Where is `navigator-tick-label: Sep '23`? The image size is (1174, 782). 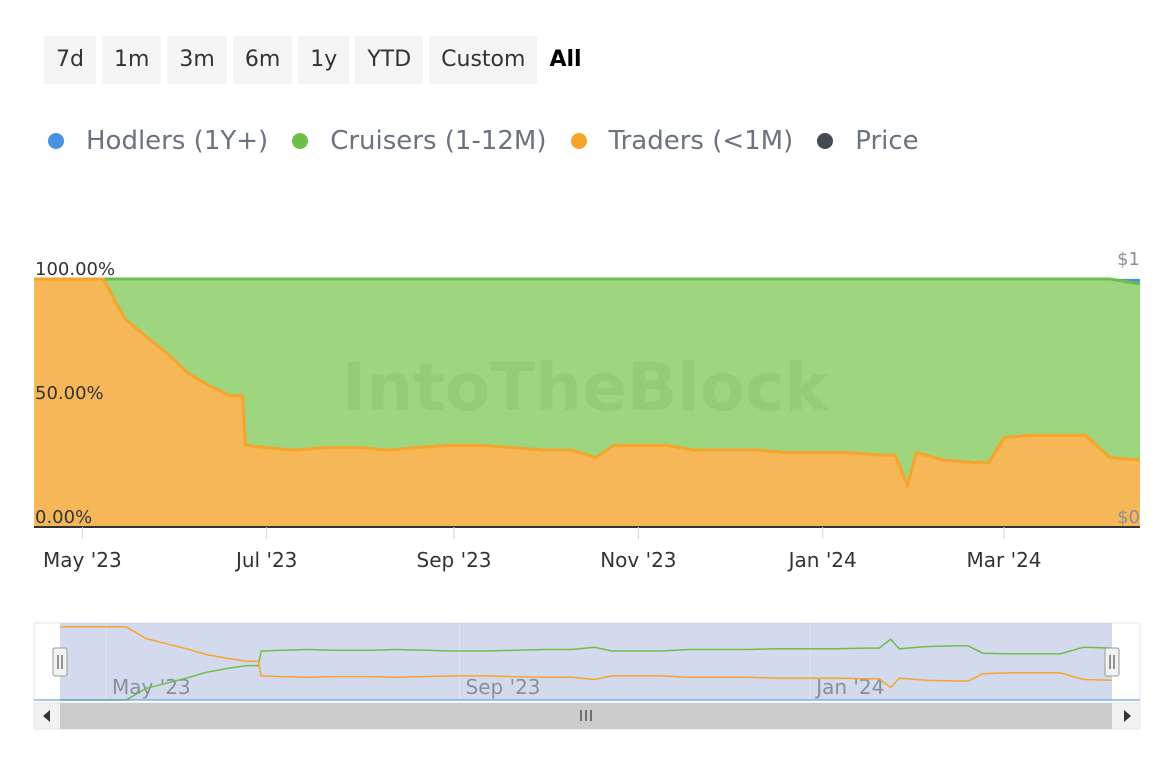
navigator-tick-label: Sep '23 is located at coordinates (503, 687).